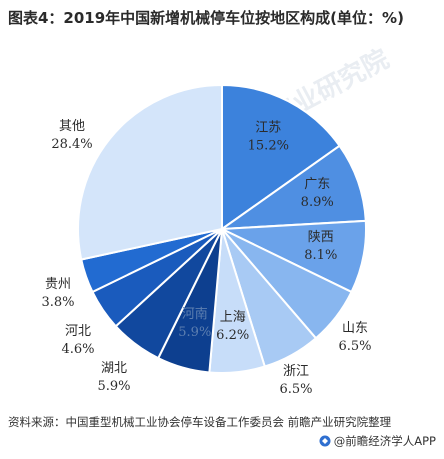 This screenshot has width=444, height=459. Describe the element at coordinates (232, 335) in the screenshot. I see `slice-value-5: 6.2%` at that location.